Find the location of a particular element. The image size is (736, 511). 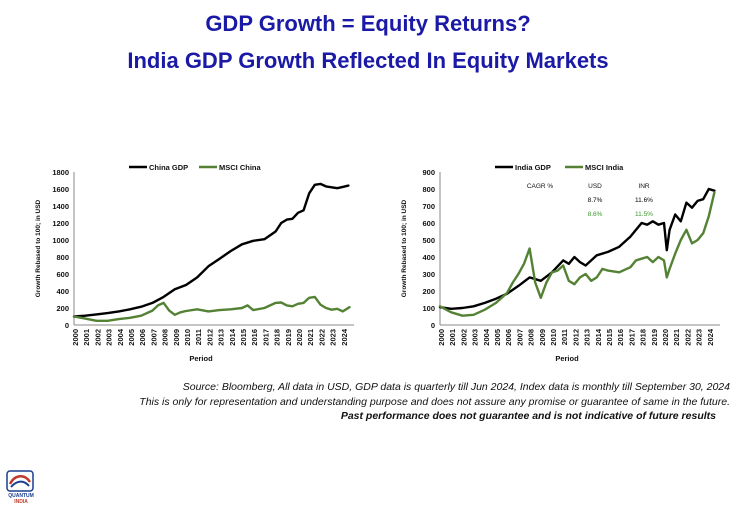

msci-india-line is located at coordinates (577, 254).